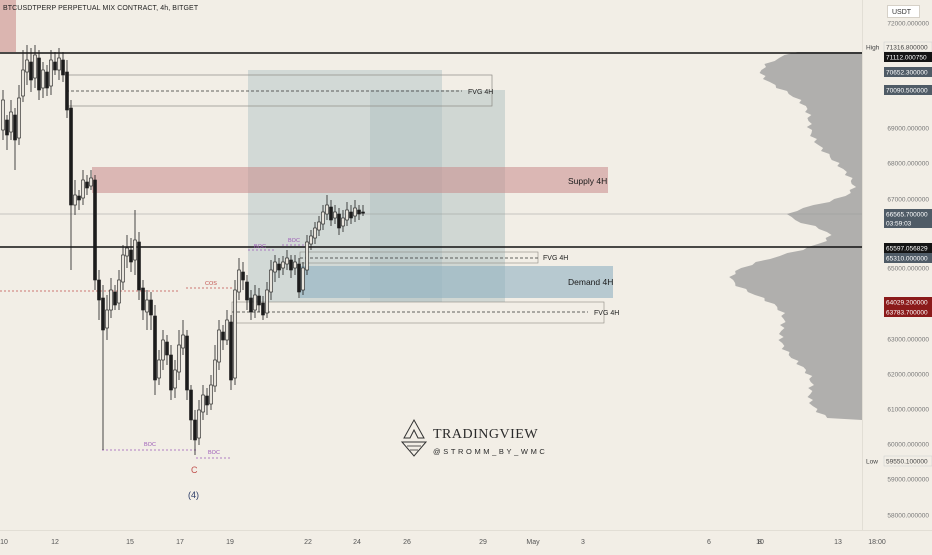  What do you see at coordinates (908, 340) in the screenshot?
I see `price-tick: 63000.000000` at bounding box center [908, 340].